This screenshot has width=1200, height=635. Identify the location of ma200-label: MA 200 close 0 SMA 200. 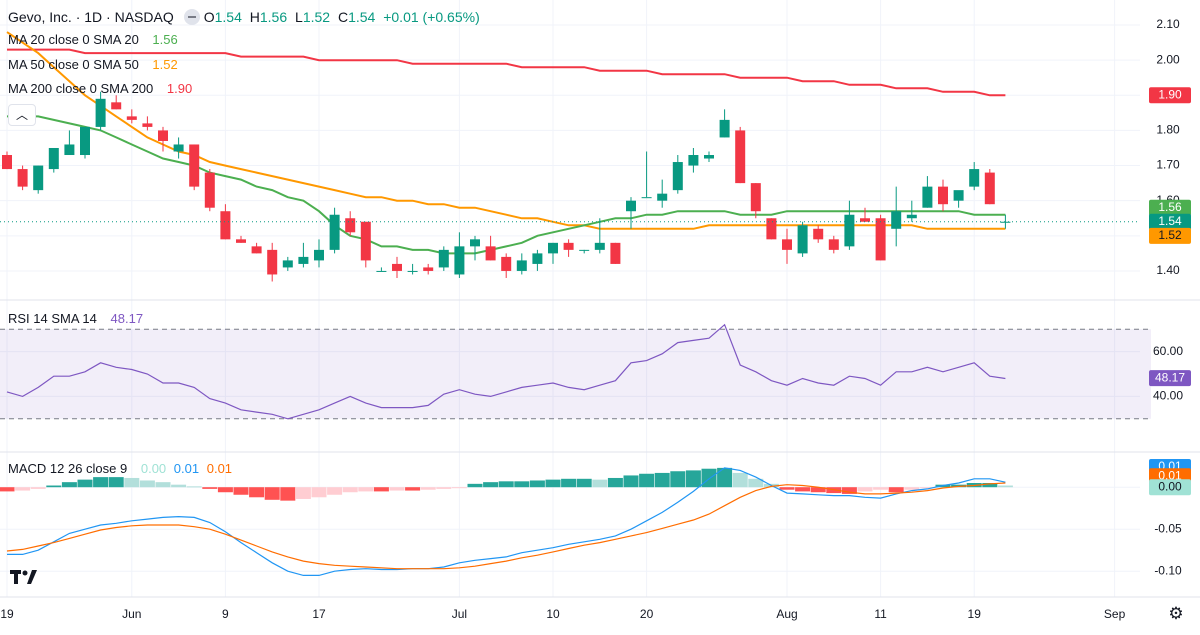
(81, 88).